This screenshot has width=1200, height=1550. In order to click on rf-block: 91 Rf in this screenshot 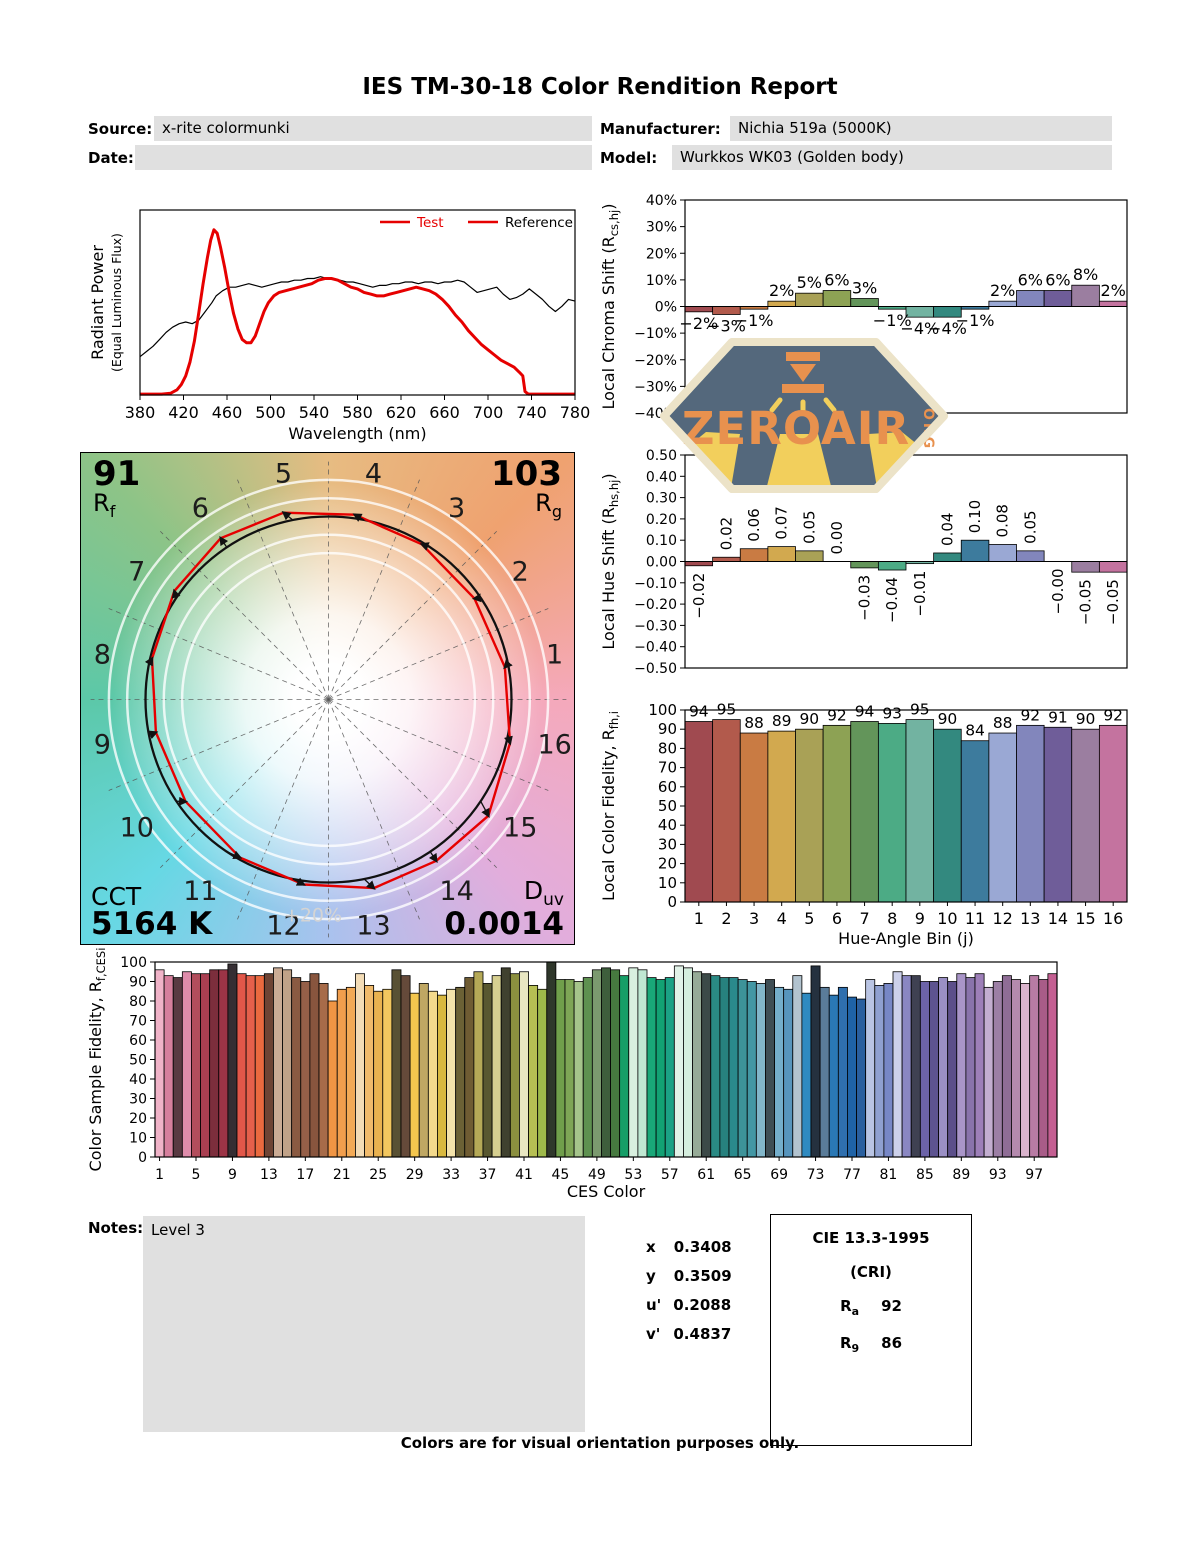, I will do `click(116, 488)`.